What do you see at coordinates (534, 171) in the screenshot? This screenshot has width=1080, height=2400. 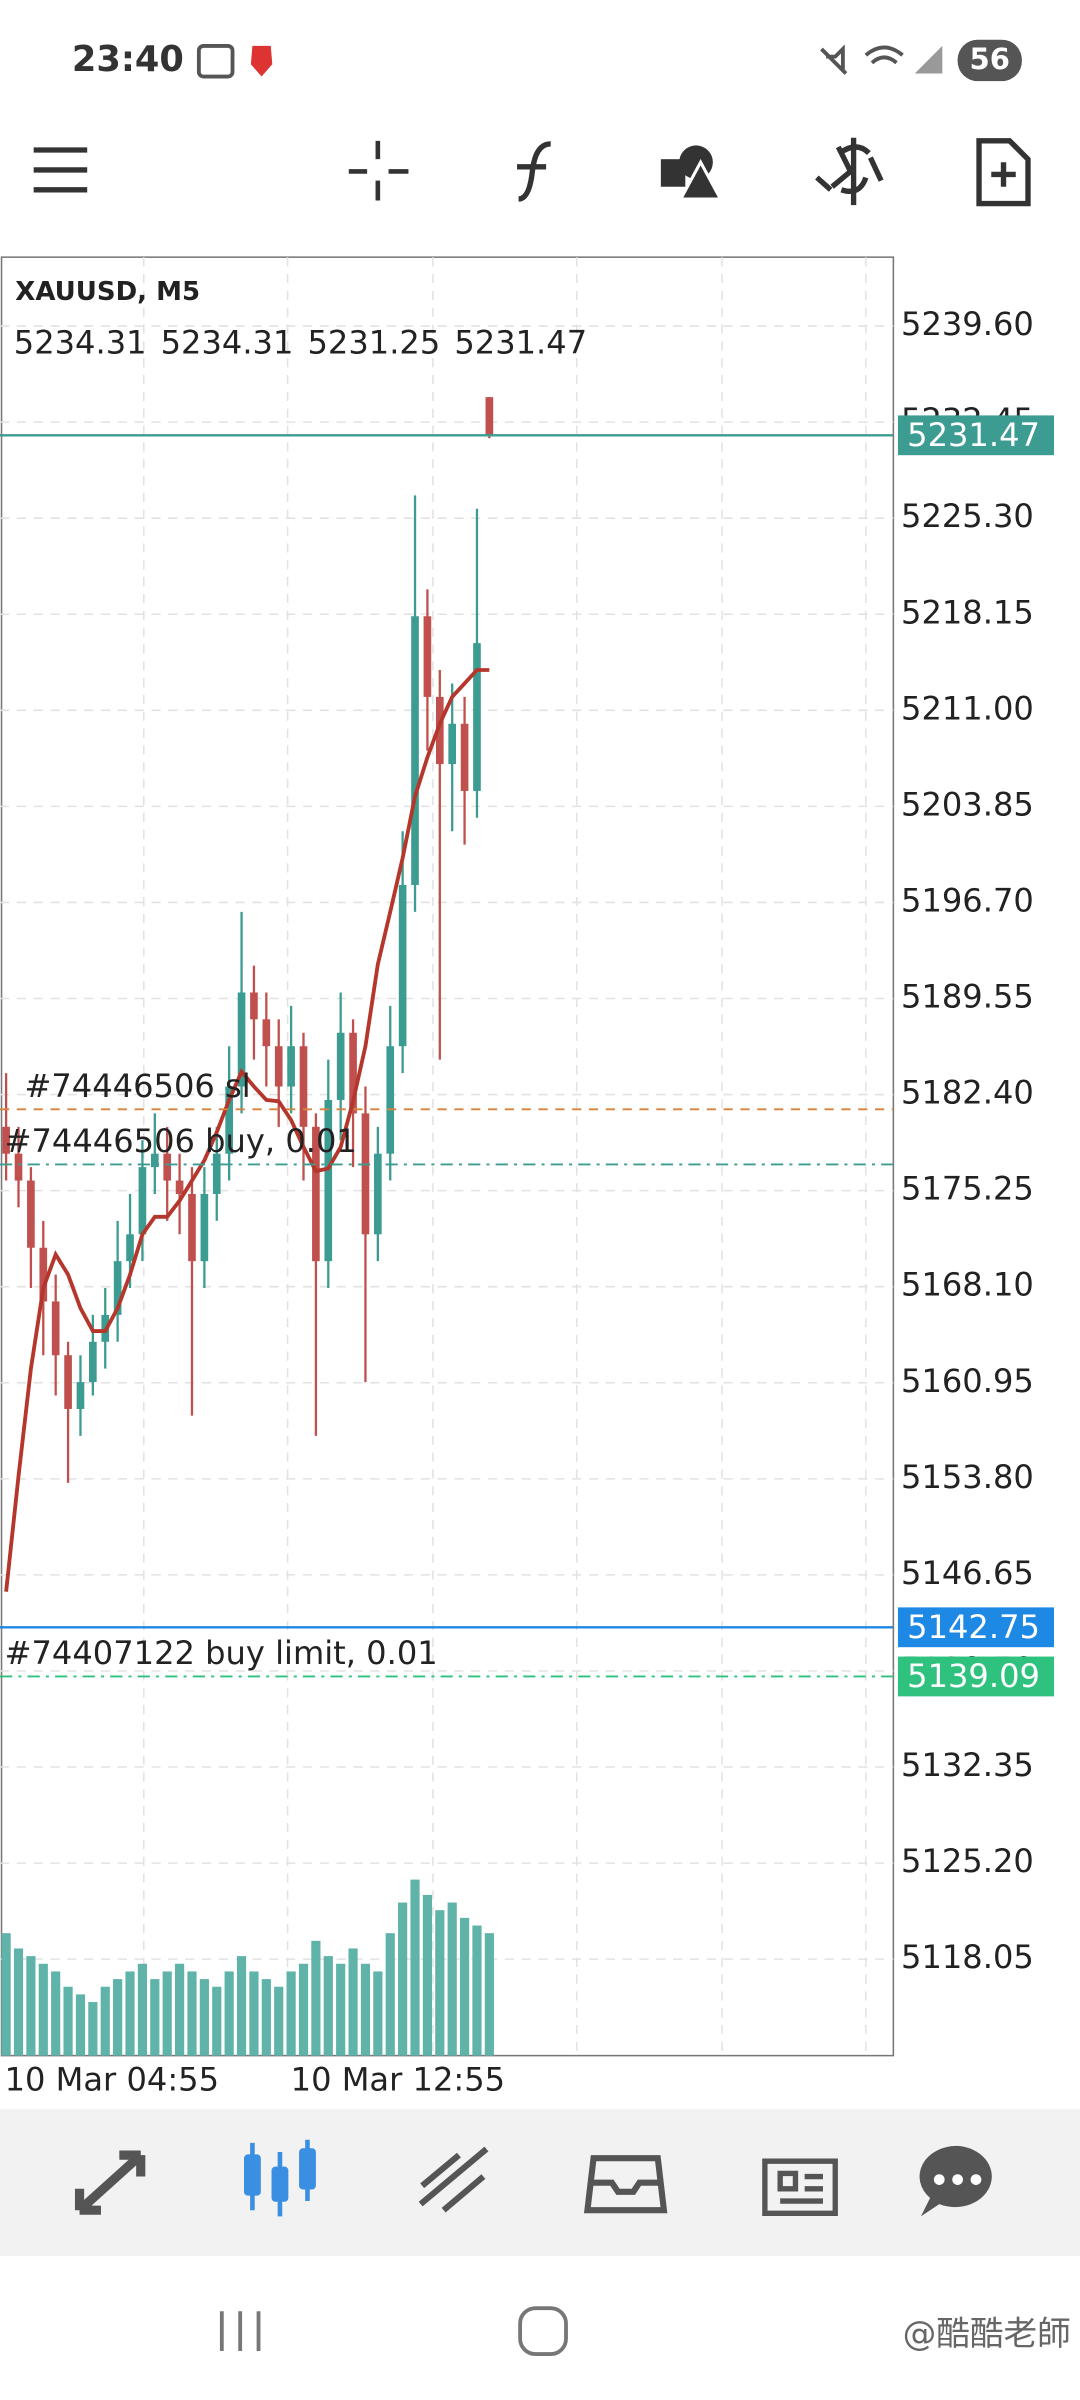 I see `indicators-button` at bounding box center [534, 171].